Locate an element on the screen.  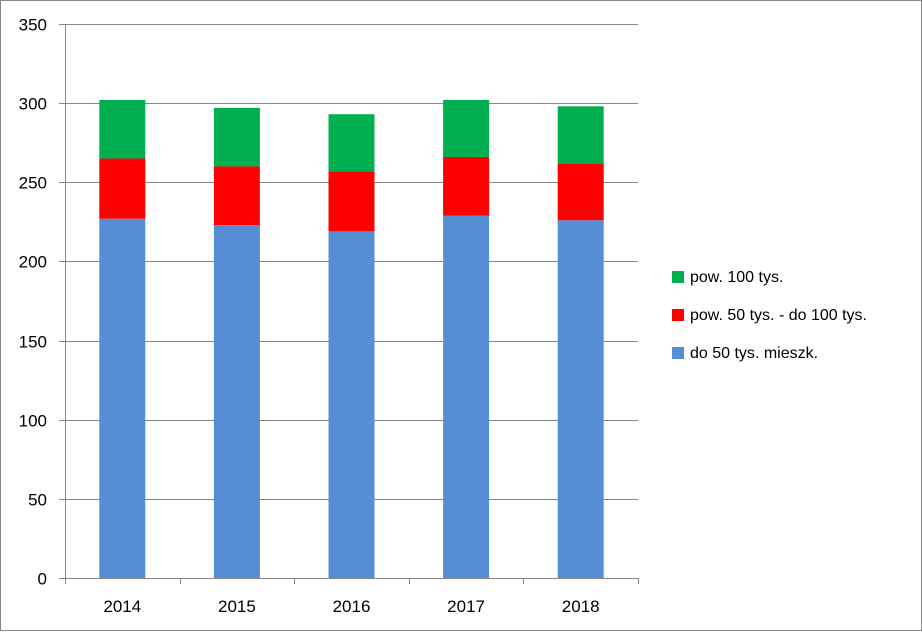
y-tick-label: 100 is located at coordinates (33, 421).